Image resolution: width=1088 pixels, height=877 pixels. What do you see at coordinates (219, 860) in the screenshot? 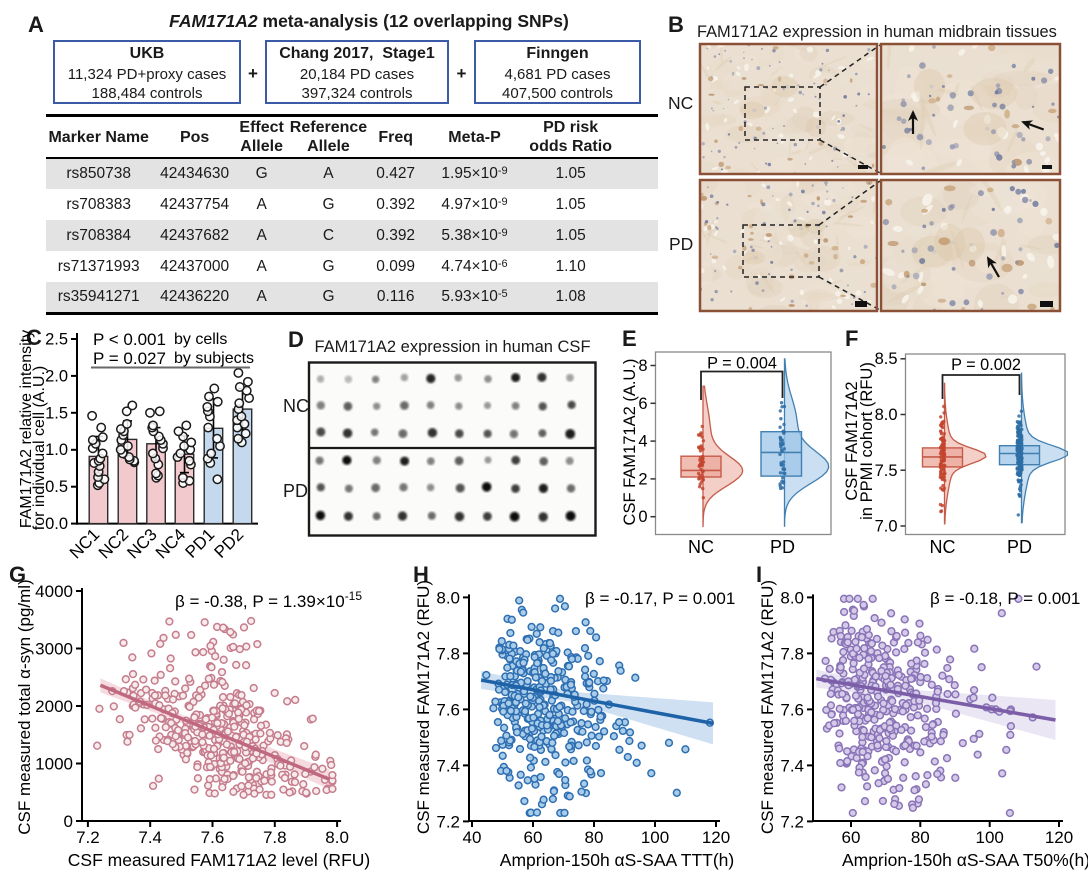
I see `svg-text:CSF measured FAM171A2 level (R: CSF measured FAM171A2 level (RFU)` at bounding box center [219, 860].